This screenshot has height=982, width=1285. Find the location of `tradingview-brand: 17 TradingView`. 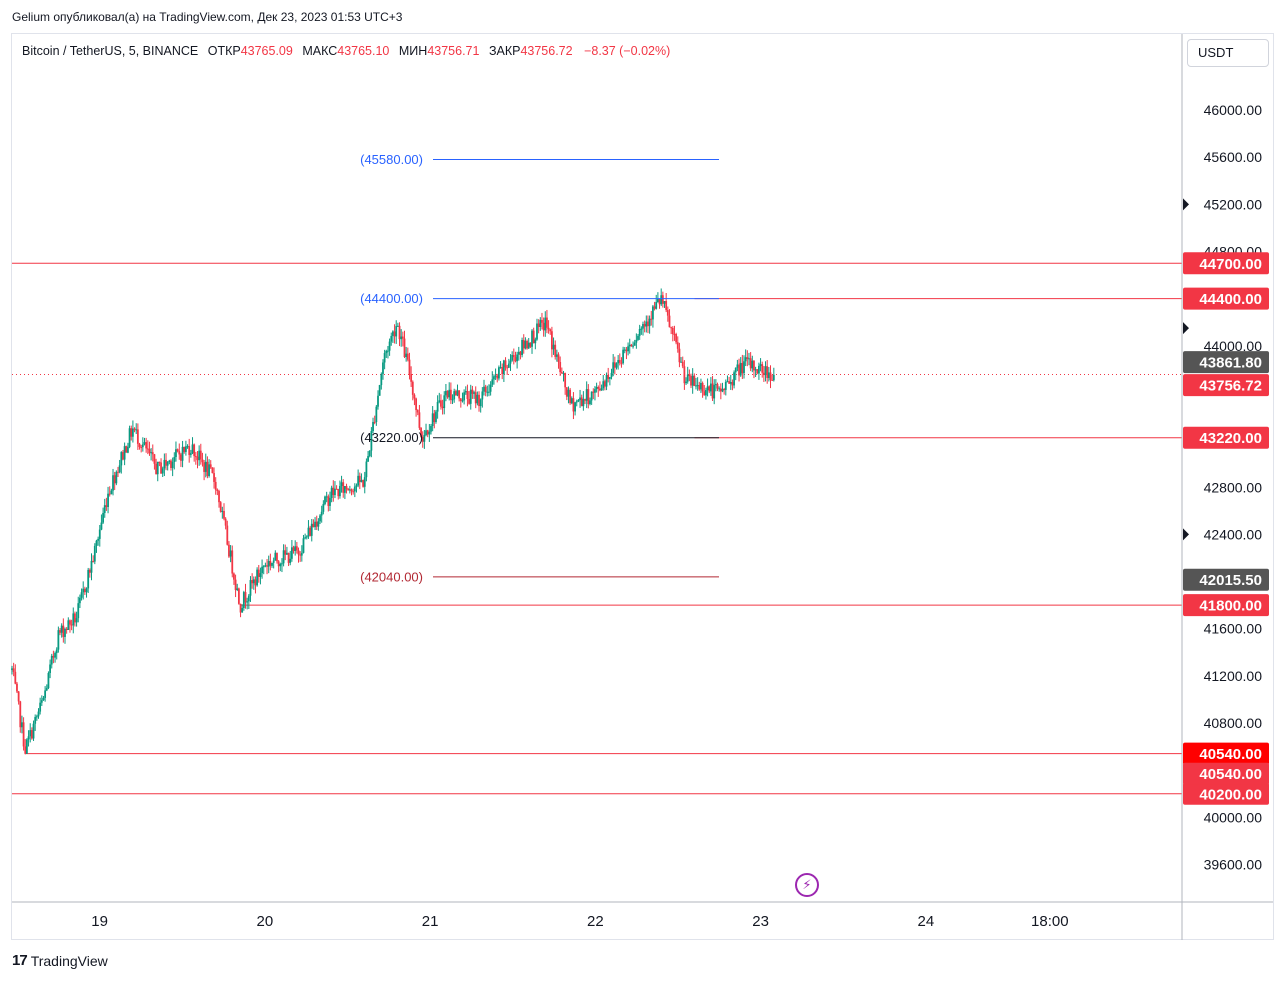

tradingview-brand: 17 TradingView is located at coordinates (60, 960).